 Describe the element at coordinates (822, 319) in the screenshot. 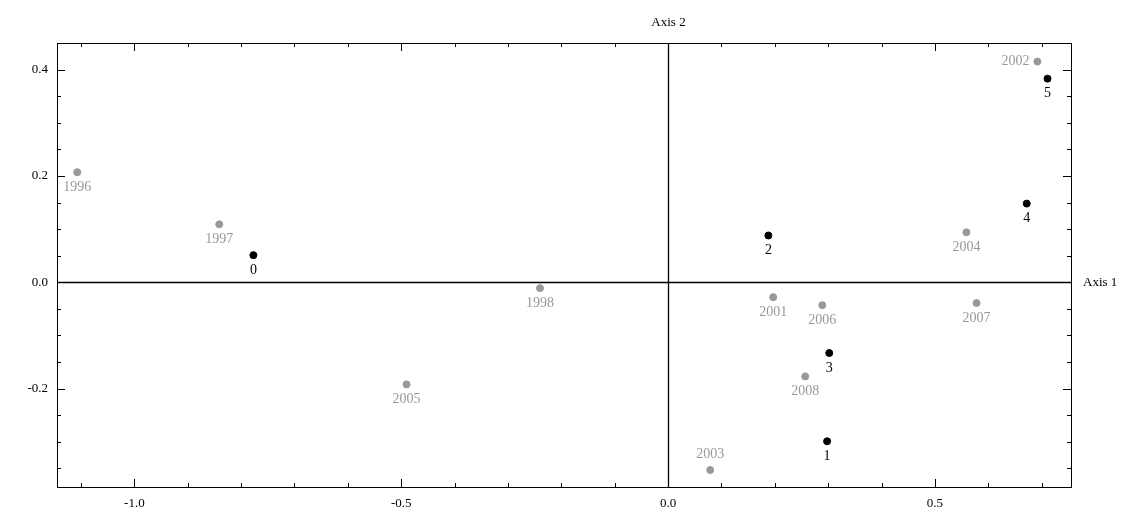

I see `annotation: 2006` at that location.